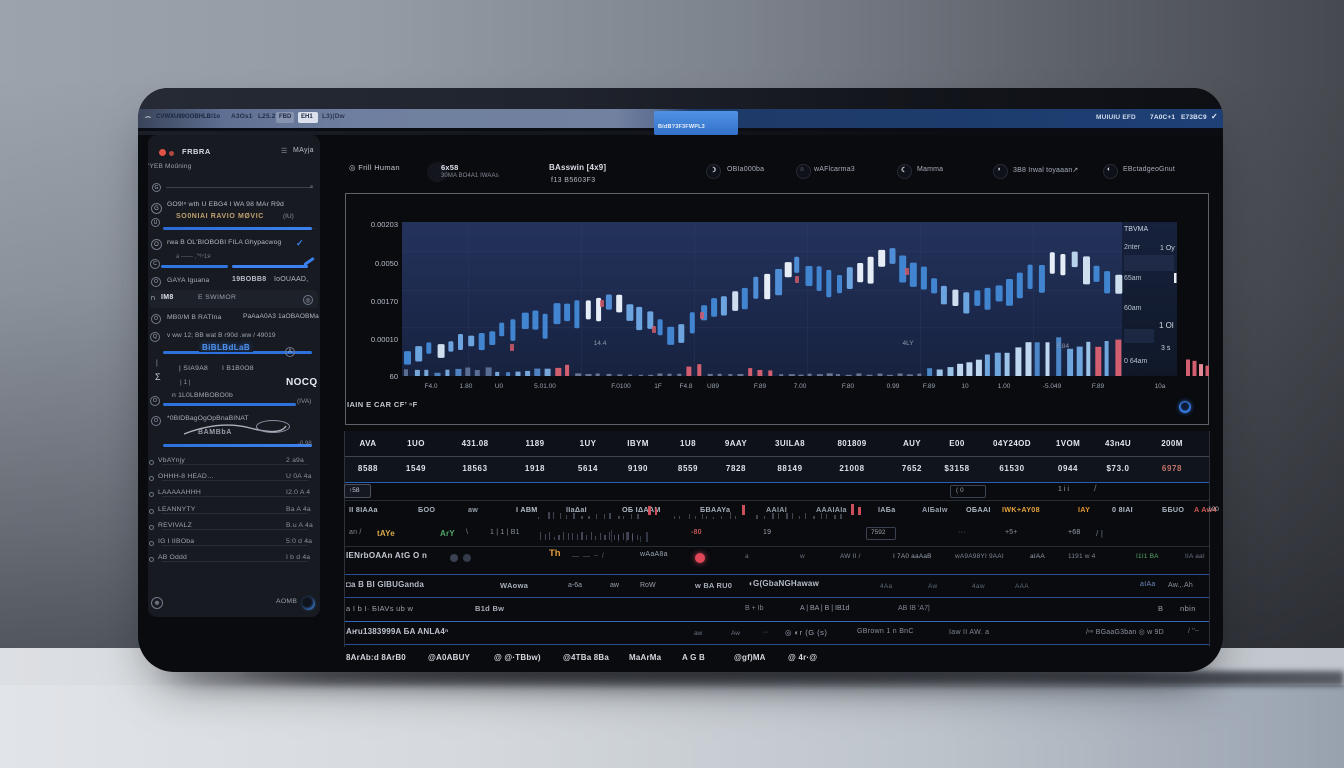 This screenshot has height=768, width=1344. What do you see at coordinates (1133, 308) in the screenshot?
I see `svg-text: 60am` at bounding box center [1133, 308].